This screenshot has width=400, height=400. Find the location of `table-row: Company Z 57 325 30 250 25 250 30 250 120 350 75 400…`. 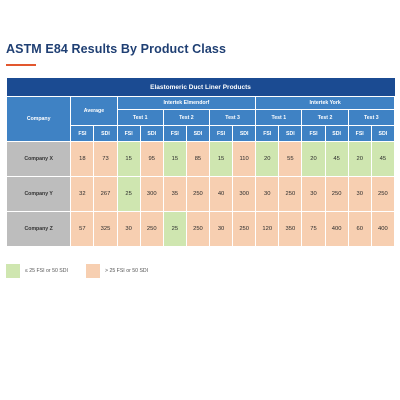

table-row: Company Z 57 325 30 250 25 250 30 250 120 350 75 400… is located at coordinates (200, 229).